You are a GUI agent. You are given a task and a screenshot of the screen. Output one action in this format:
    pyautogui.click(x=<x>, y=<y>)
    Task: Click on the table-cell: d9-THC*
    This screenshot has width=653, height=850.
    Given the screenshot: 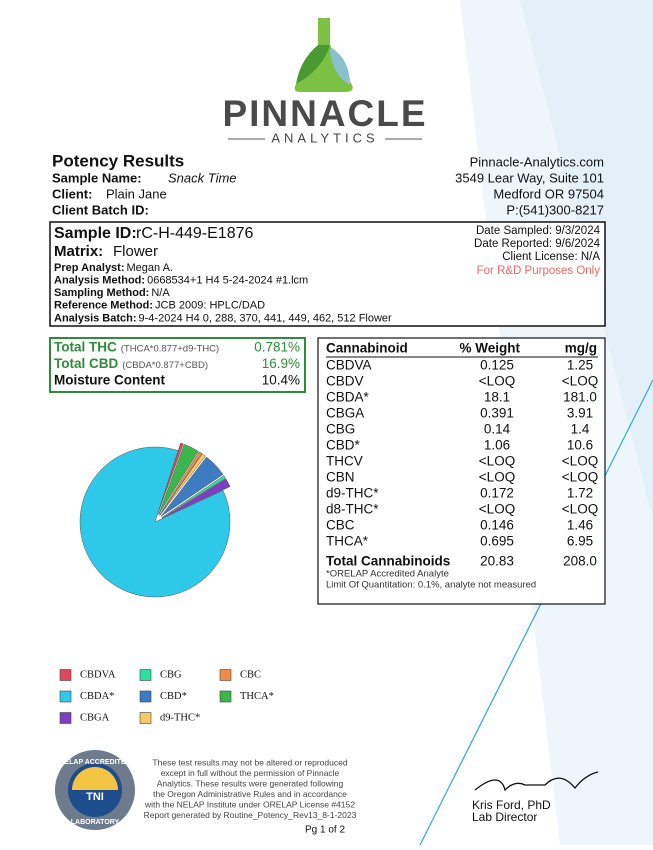 What is the action you would take?
    pyautogui.click(x=352, y=493)
    